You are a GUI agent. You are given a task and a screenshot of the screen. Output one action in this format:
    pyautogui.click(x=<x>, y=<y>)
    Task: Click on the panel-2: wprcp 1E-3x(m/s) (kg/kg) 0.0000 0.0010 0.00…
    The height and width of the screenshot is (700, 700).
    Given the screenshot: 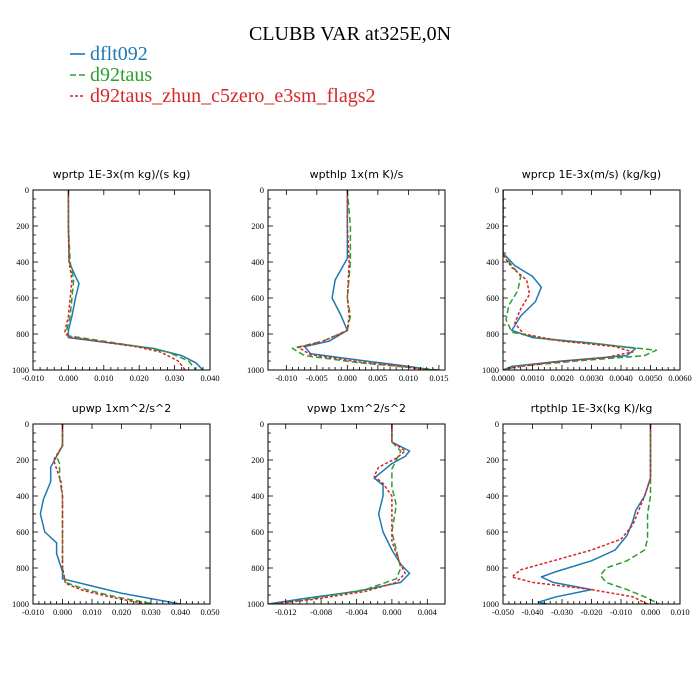 What is the action you would take?
    pyautogui.click(x=587, y=275)
    